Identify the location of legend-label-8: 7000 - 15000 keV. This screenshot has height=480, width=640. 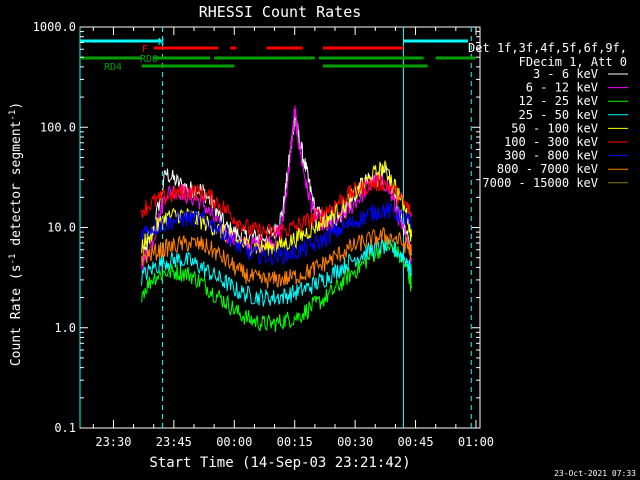
(540, 183).